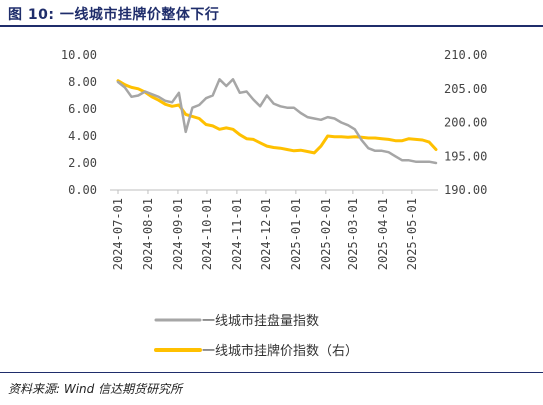 The height and width of the screenshot is (405, 543). I want to click on right-axis-ticks: 190.00 195.00 200.00 205.00 210.00, so click(465, 122).